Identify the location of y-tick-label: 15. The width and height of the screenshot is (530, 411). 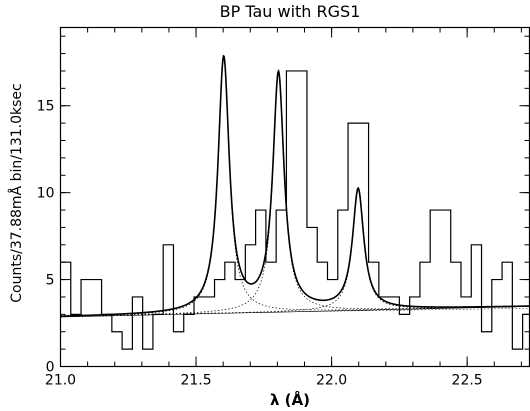
(46, 107).